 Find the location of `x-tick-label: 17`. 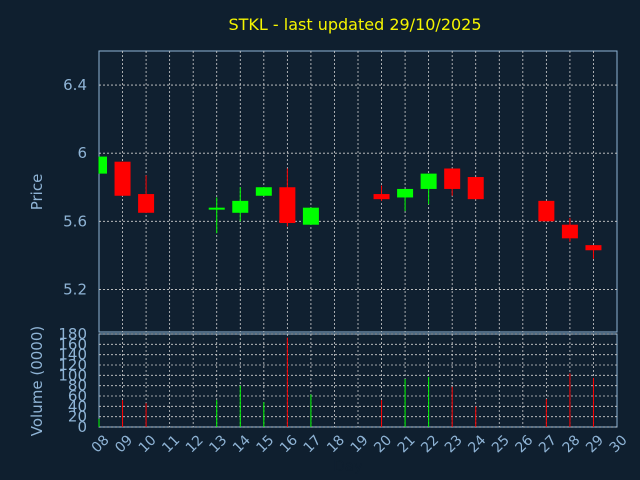

x-tick-label: 17 is located at coordinates (313, 444).